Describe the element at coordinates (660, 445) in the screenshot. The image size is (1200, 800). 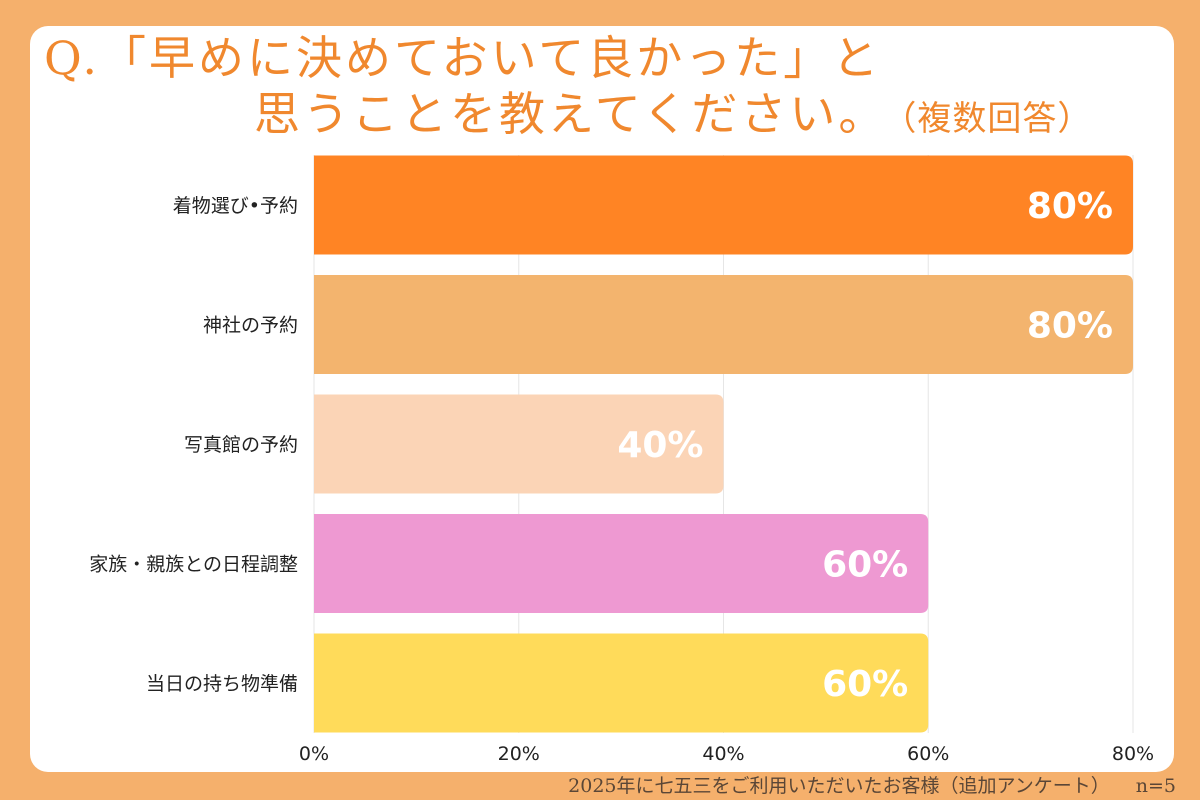
I see `bar-value-label: 40%` at that location.